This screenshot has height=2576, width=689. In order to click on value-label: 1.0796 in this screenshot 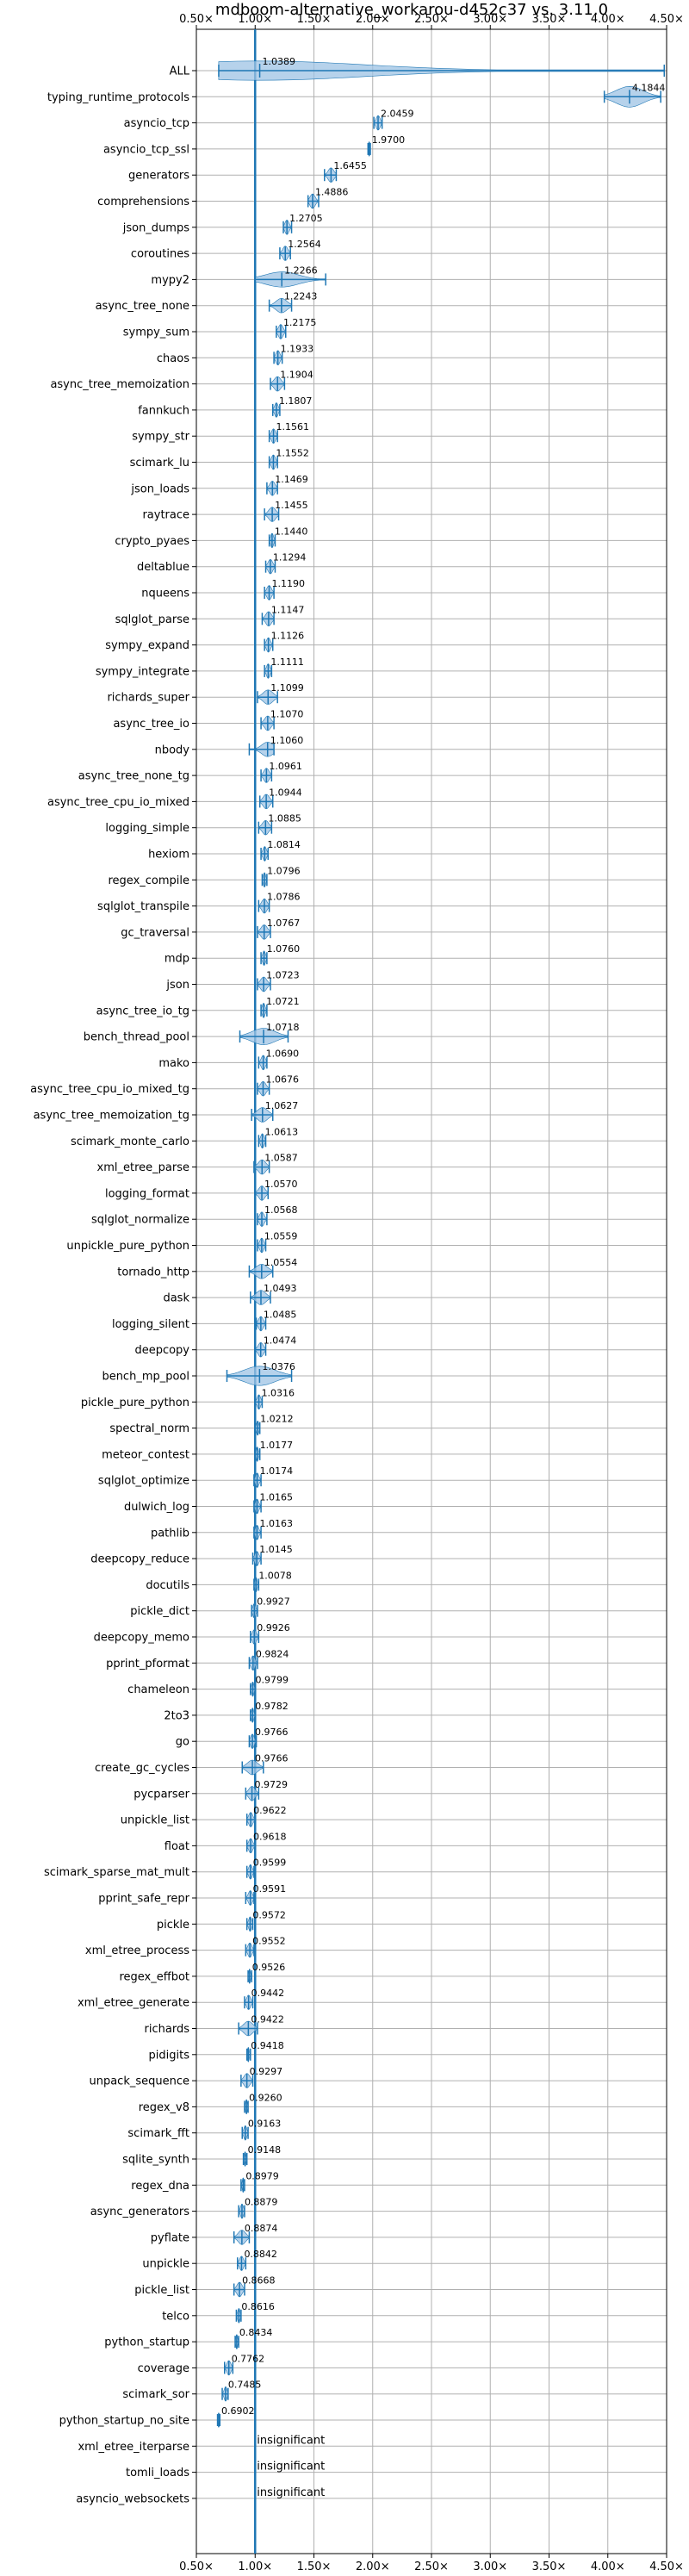, I will do `click(284, 871)`.